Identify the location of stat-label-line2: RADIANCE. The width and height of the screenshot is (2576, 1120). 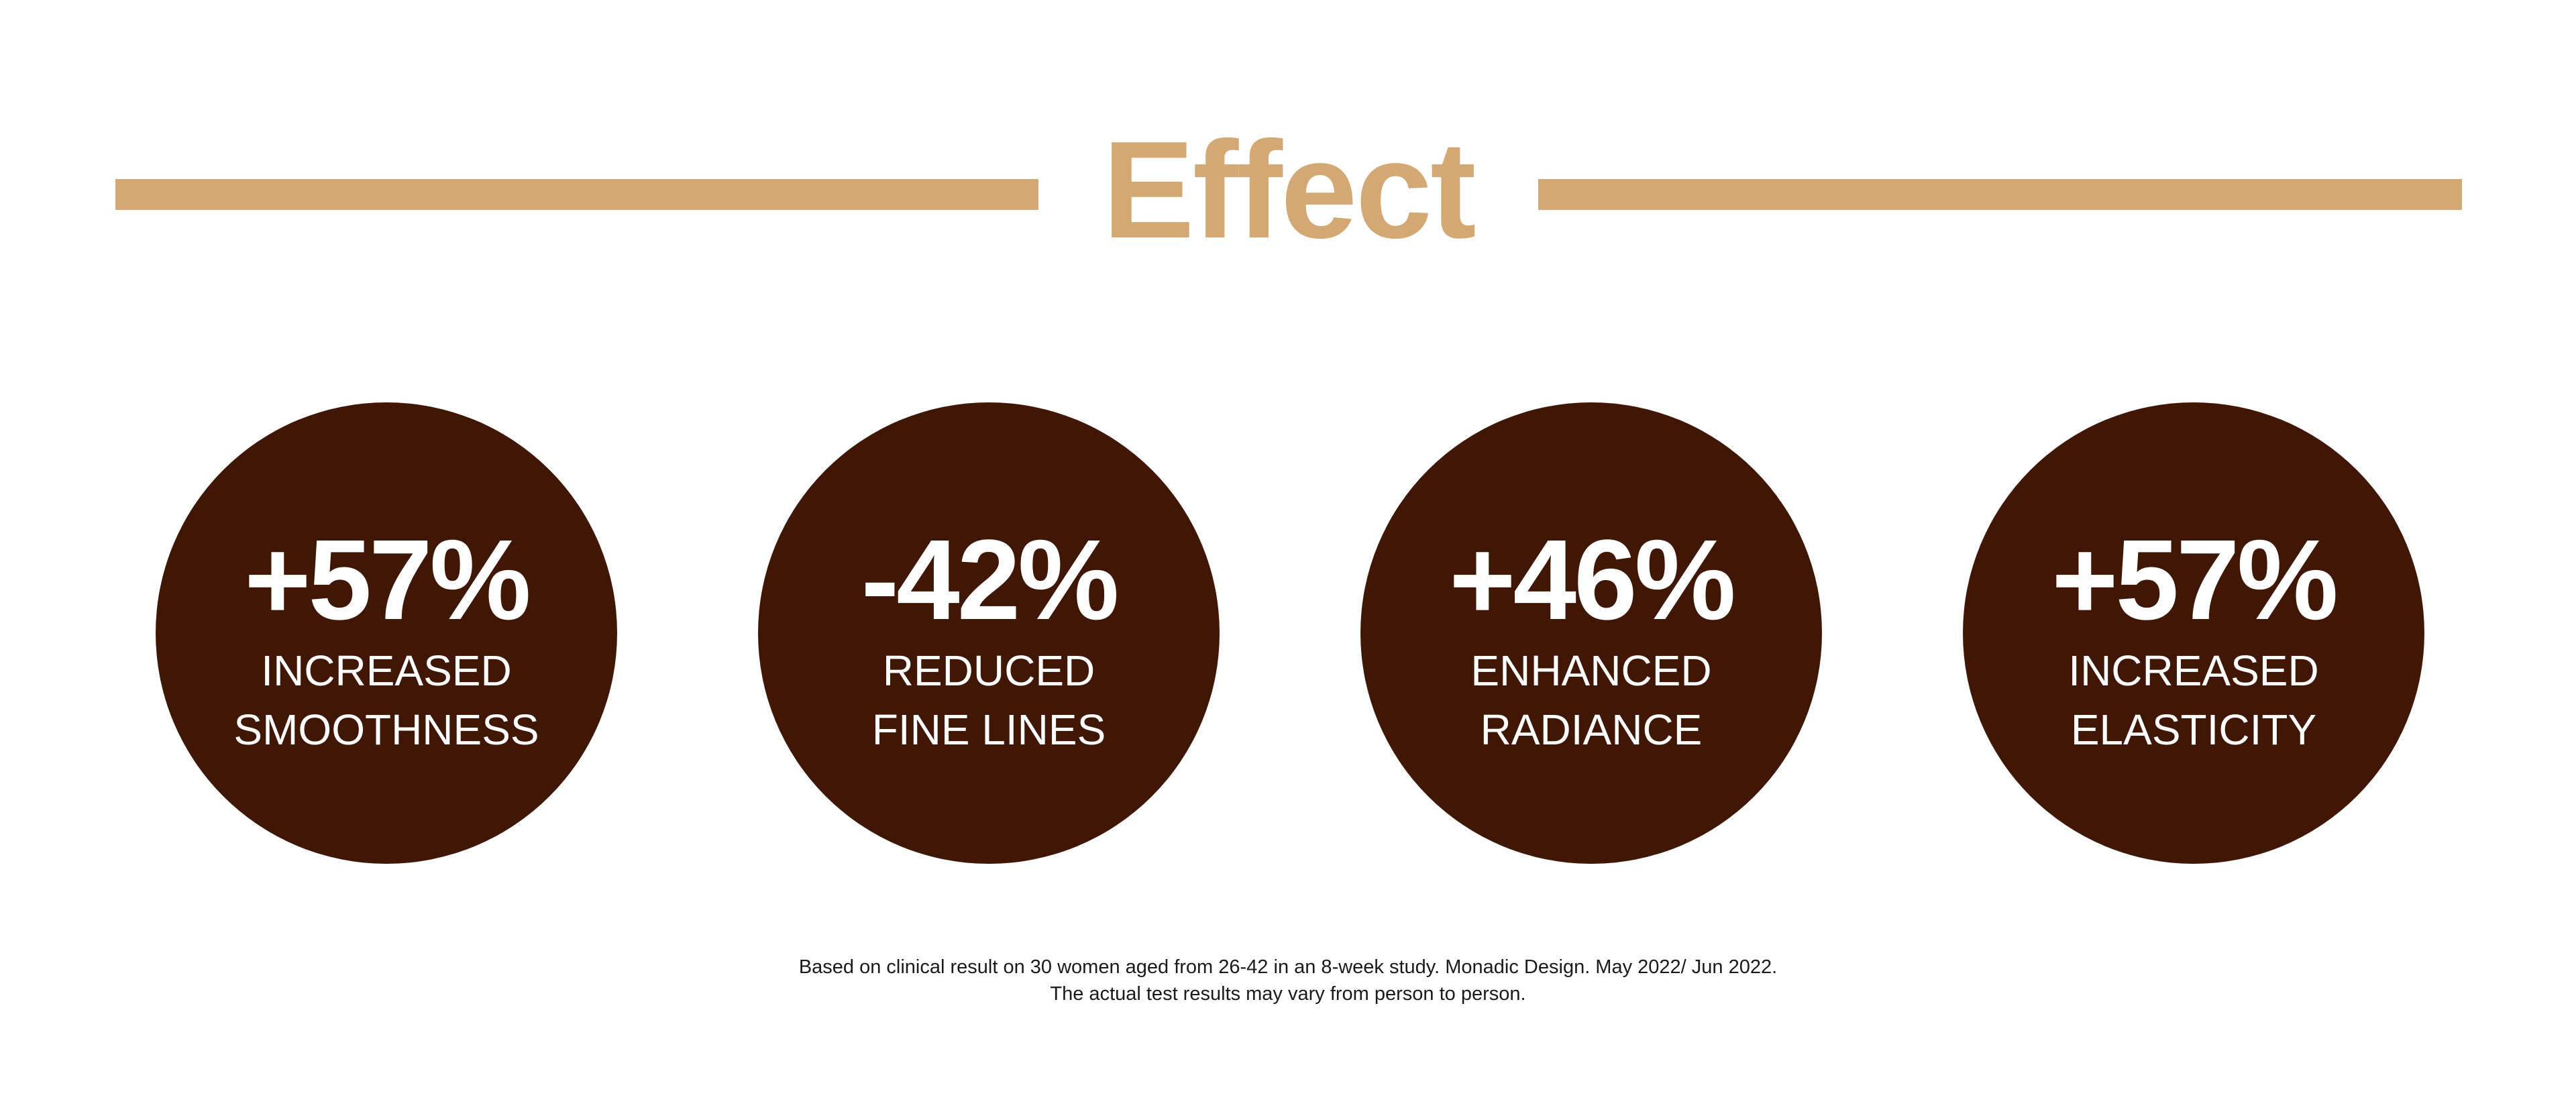
(1591, 730).